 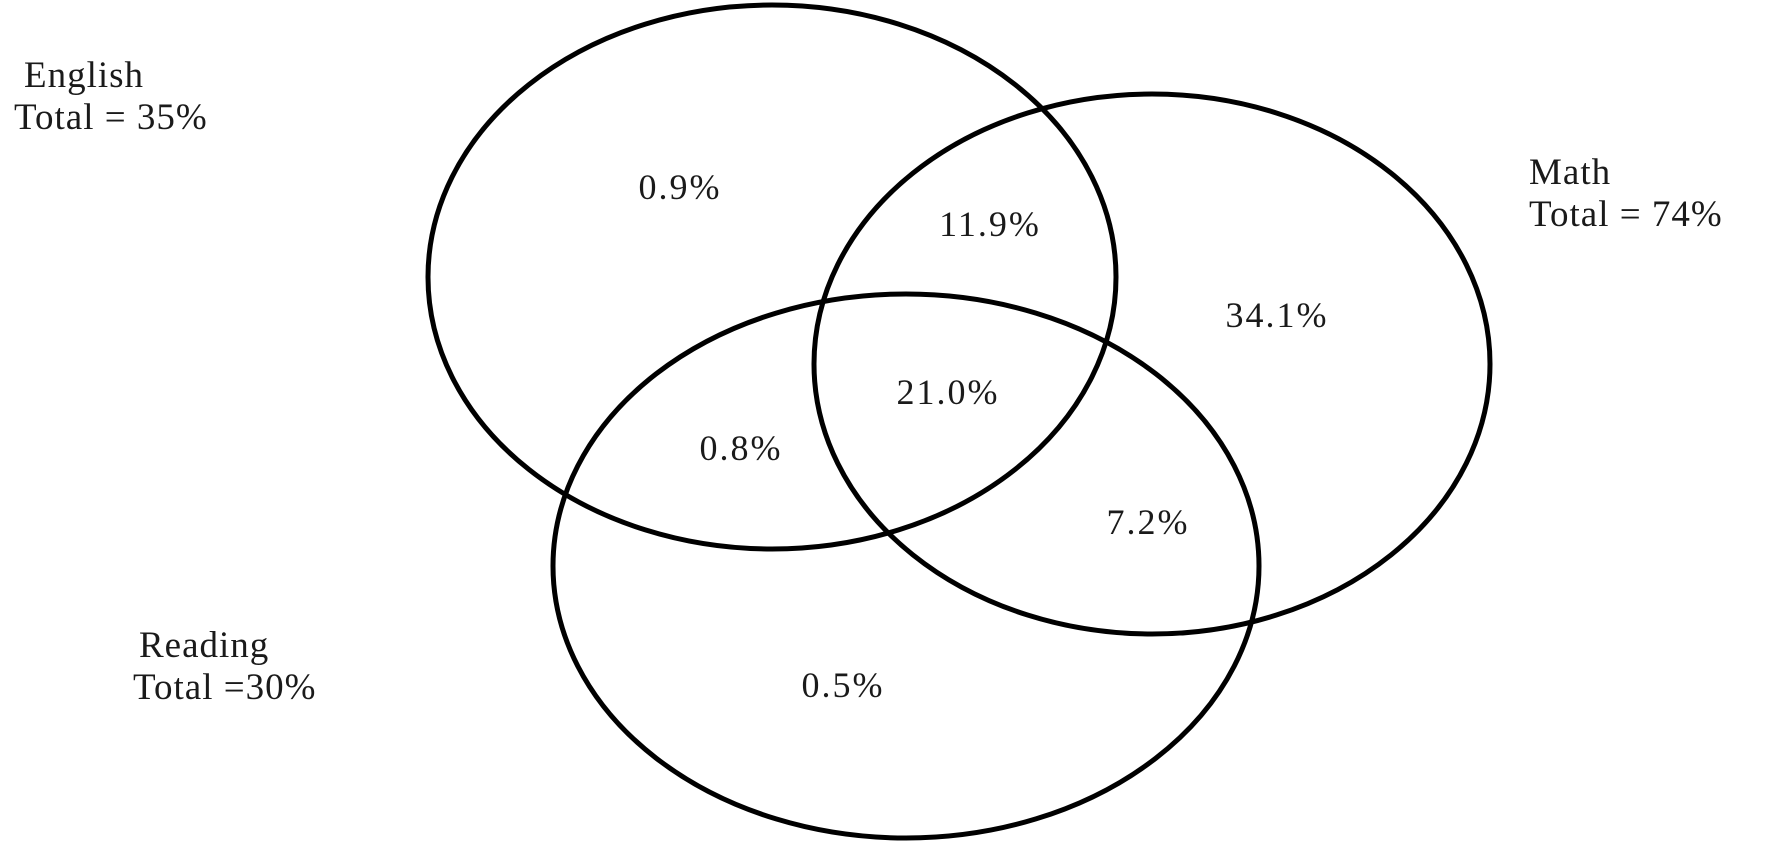 What do you see at coordinates (225, 687) in the screenshot?
I see `reading-total: Total =30%` at bounding box center [225, 687].